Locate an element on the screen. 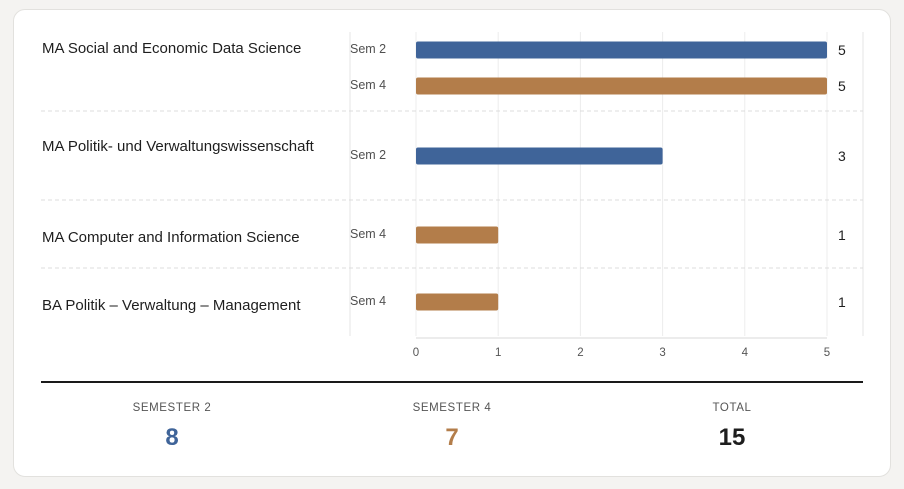  program-label: MA Social and Economic Data Science is located at coordinates (172, 48).